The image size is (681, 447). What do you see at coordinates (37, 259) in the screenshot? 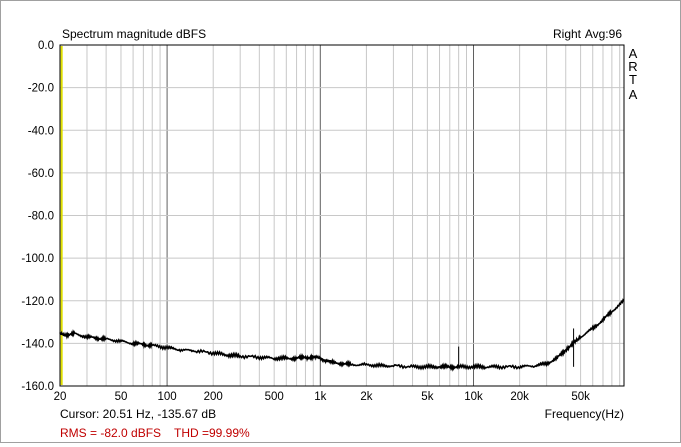
I see `y-tick-label: -100.0` at bounding box center [37, 259].